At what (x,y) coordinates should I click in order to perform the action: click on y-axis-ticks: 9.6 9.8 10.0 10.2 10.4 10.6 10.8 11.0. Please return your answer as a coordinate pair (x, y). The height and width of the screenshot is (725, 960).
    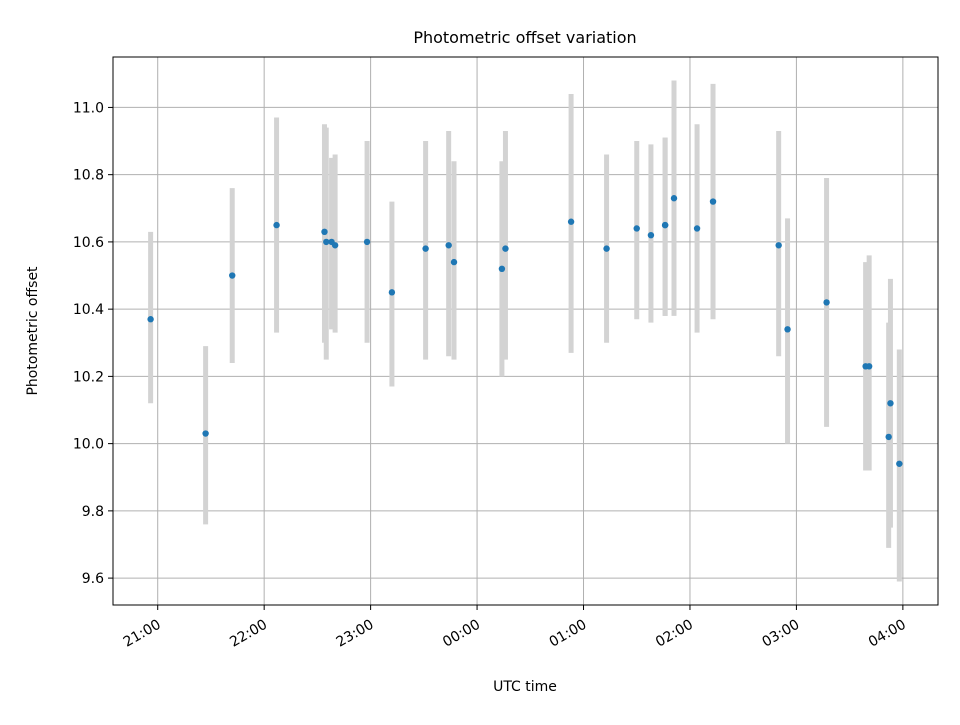
    Looking at the image, I should click on (93, 343).